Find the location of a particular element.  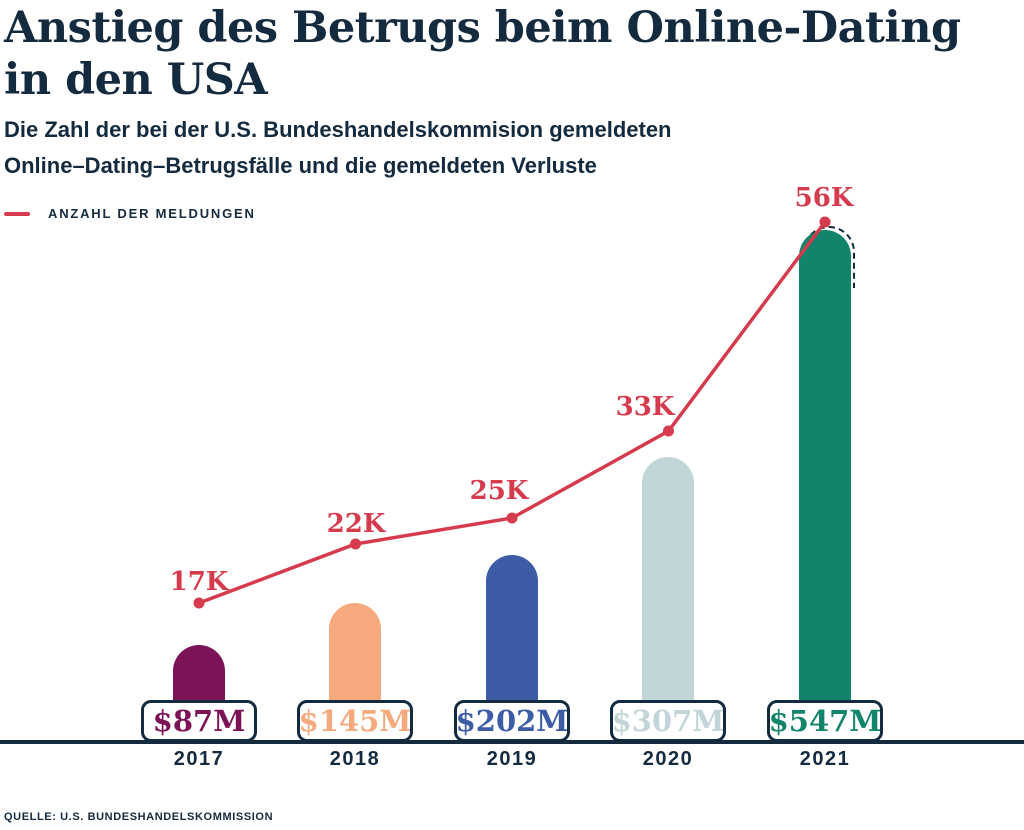

year-label-2019: 2019 is located at coordinates (512, 759).